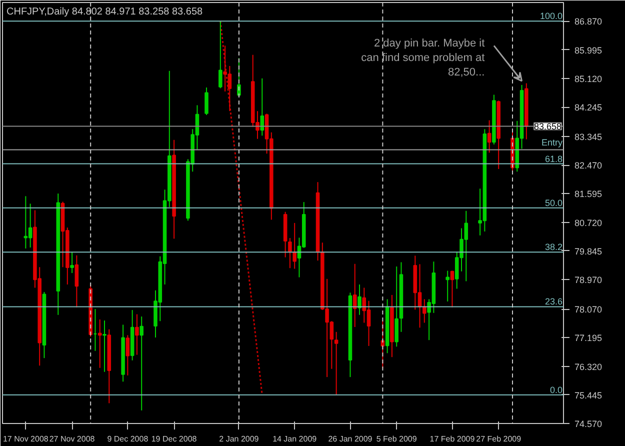 This screenshot has width=625, height=446. I want to click on annotation: 61.8, so click(553, 159).